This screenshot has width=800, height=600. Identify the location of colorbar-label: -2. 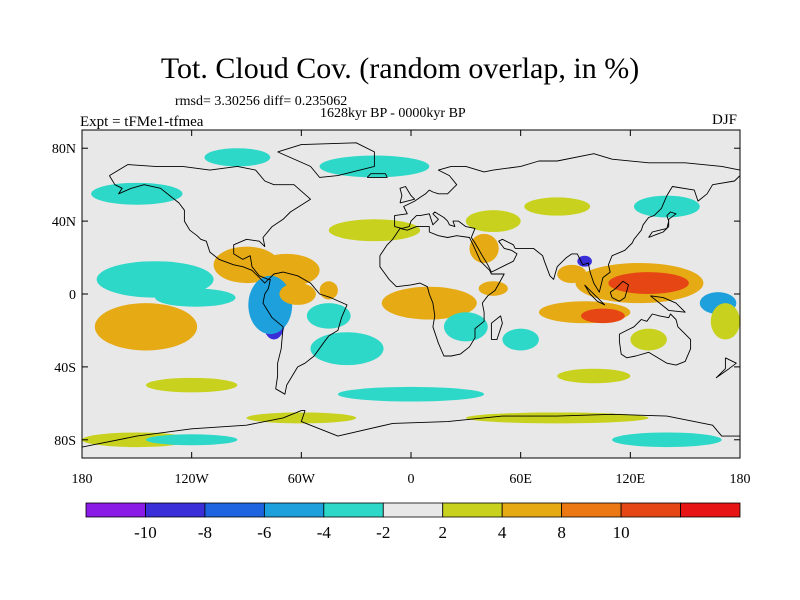
(383, 532).